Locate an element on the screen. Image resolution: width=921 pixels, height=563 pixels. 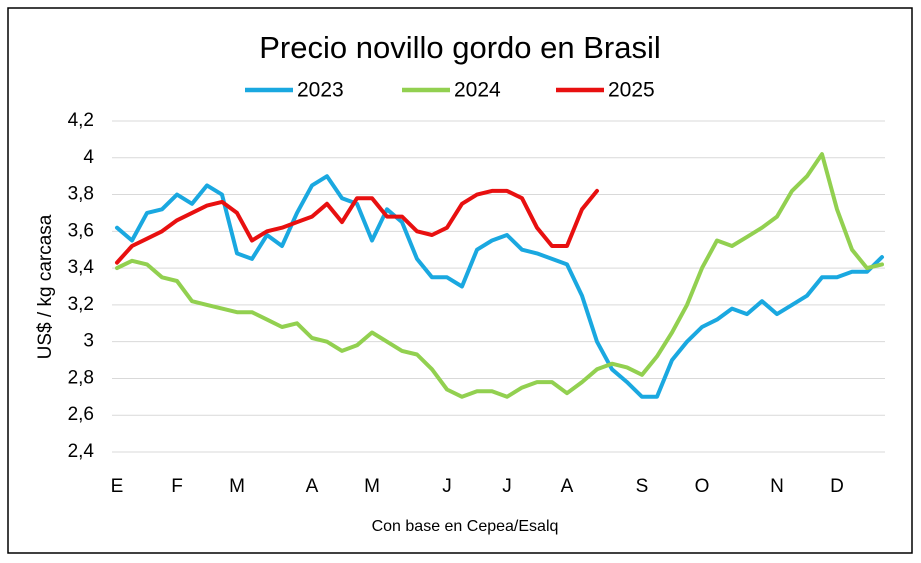
source-note: Con base en Cepea/Esalq is located at coordinates (465, 526).